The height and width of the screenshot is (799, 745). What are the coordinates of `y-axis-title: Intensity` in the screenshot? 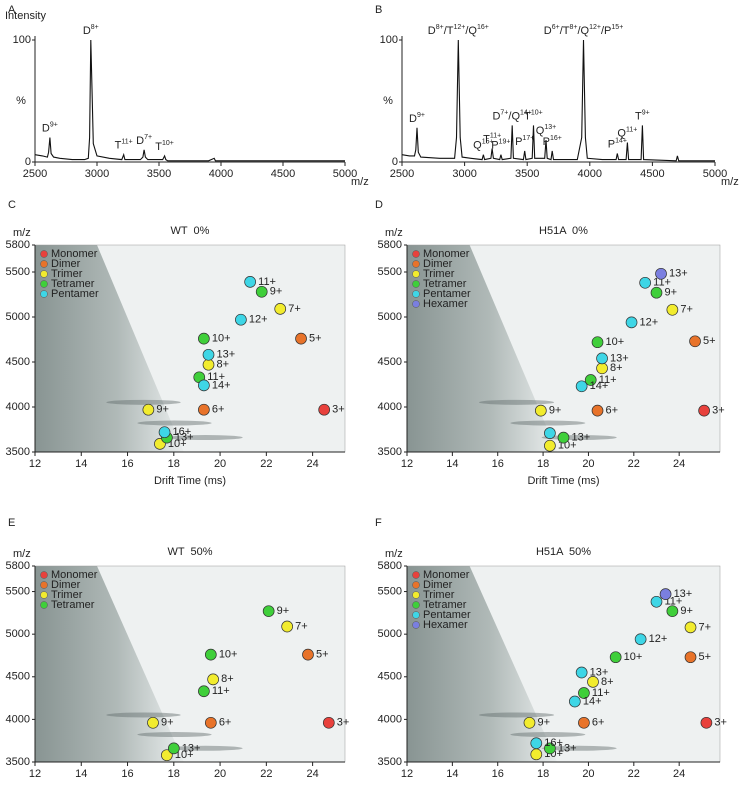 It's located at (25, 16).